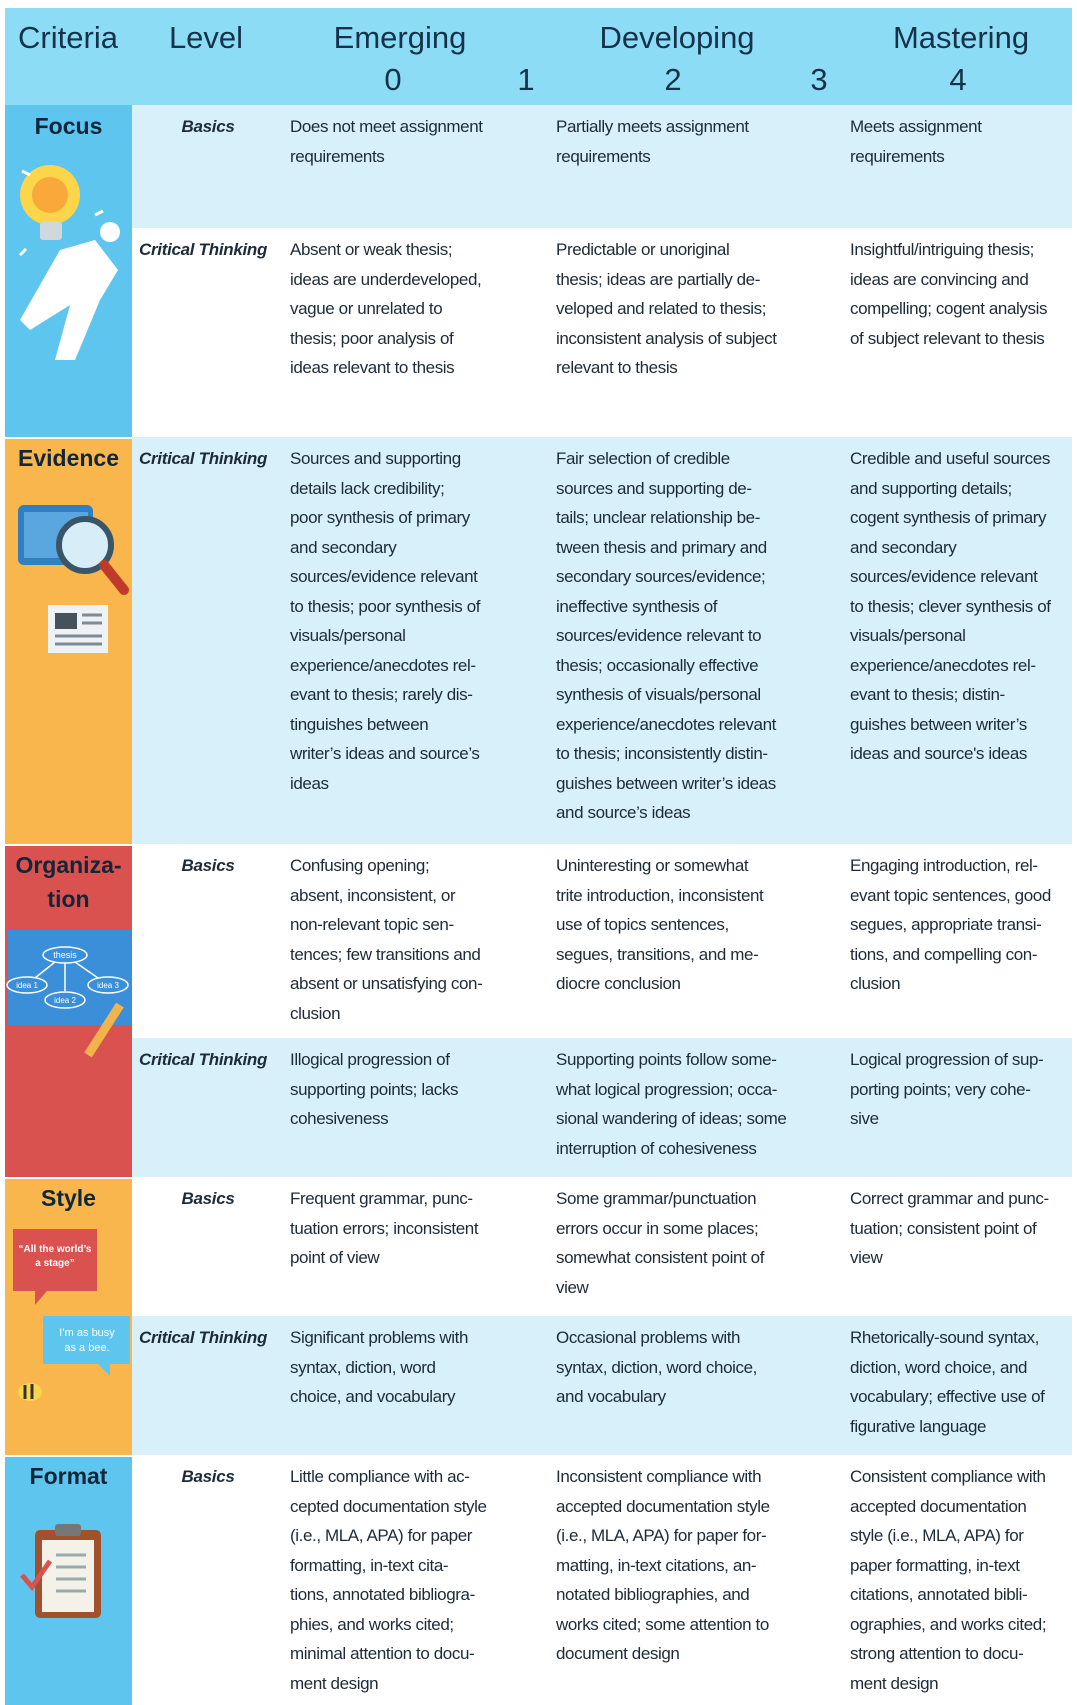 This screenshot has width=1077, height=1705. Describe the element at coordinates (677, 37) in the screenshot. I see `header-column: Developing` at that location.